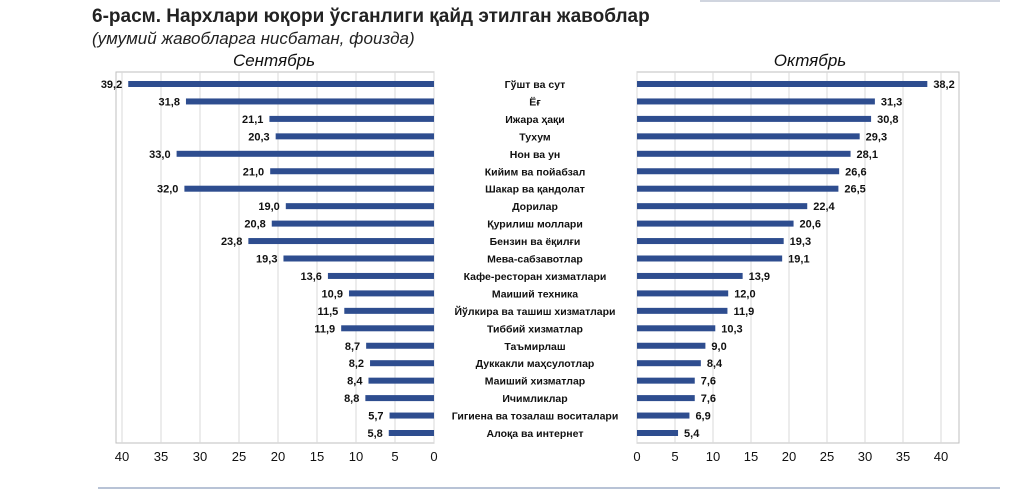  Describe the element at coordinates (200, 456) in the screenshot. I see `left-x-tick-label: 30` at that location.